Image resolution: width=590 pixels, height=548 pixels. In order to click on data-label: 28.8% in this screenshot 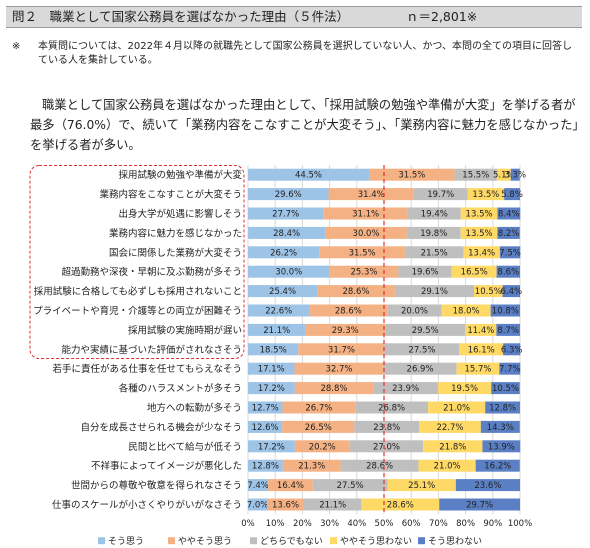, I will do `click(333, 389)`.